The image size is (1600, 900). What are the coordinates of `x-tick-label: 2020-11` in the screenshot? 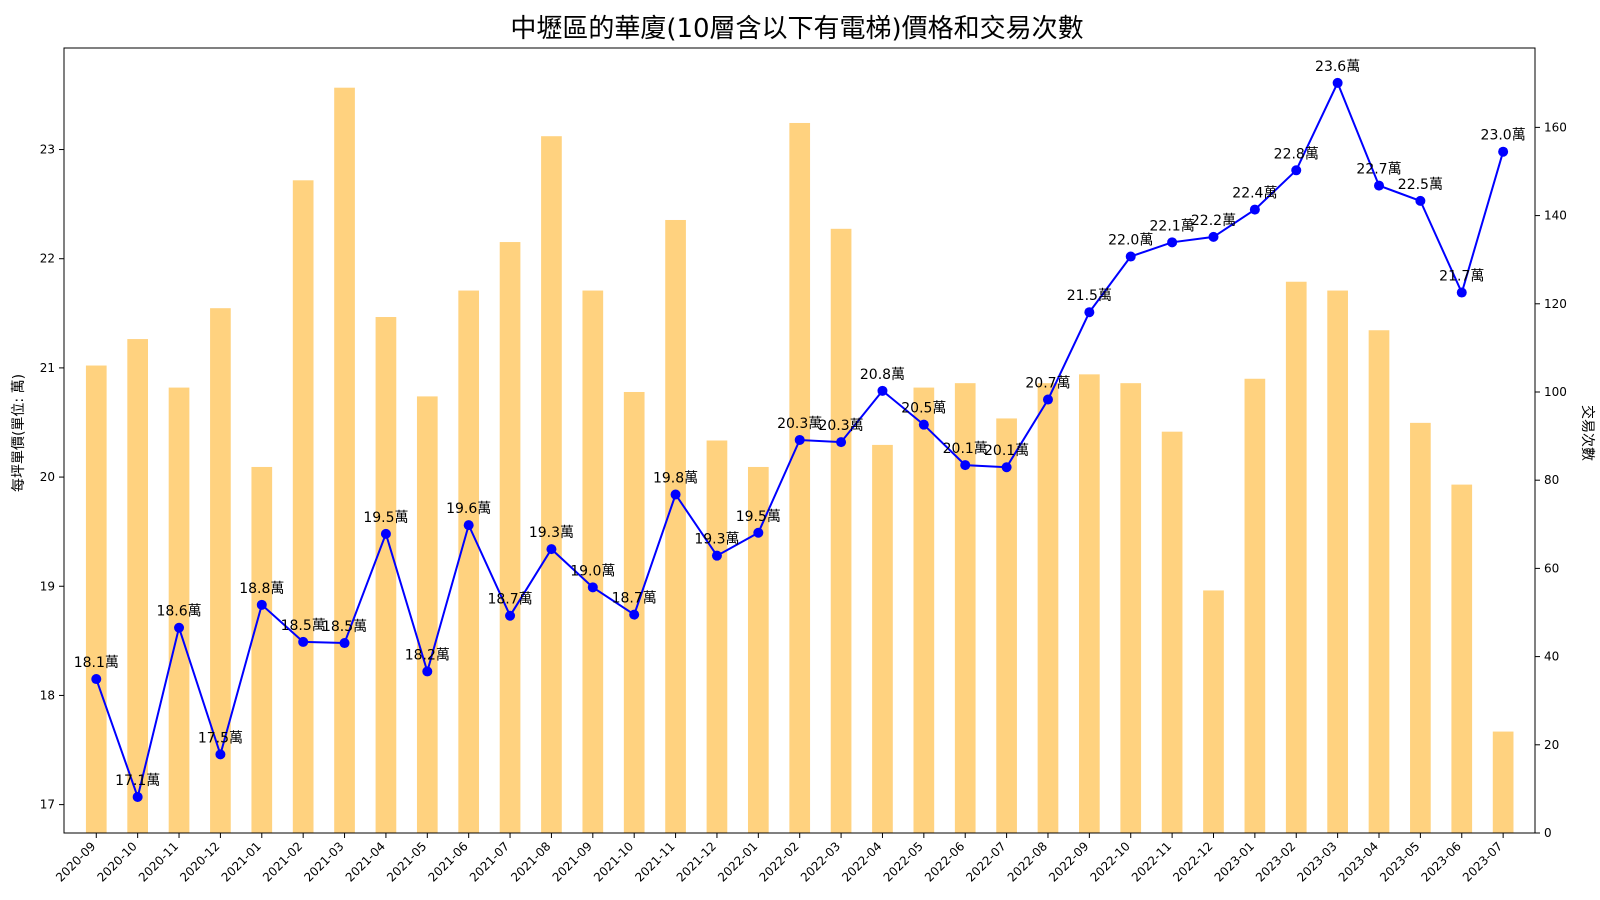 It's located at (158, 861).